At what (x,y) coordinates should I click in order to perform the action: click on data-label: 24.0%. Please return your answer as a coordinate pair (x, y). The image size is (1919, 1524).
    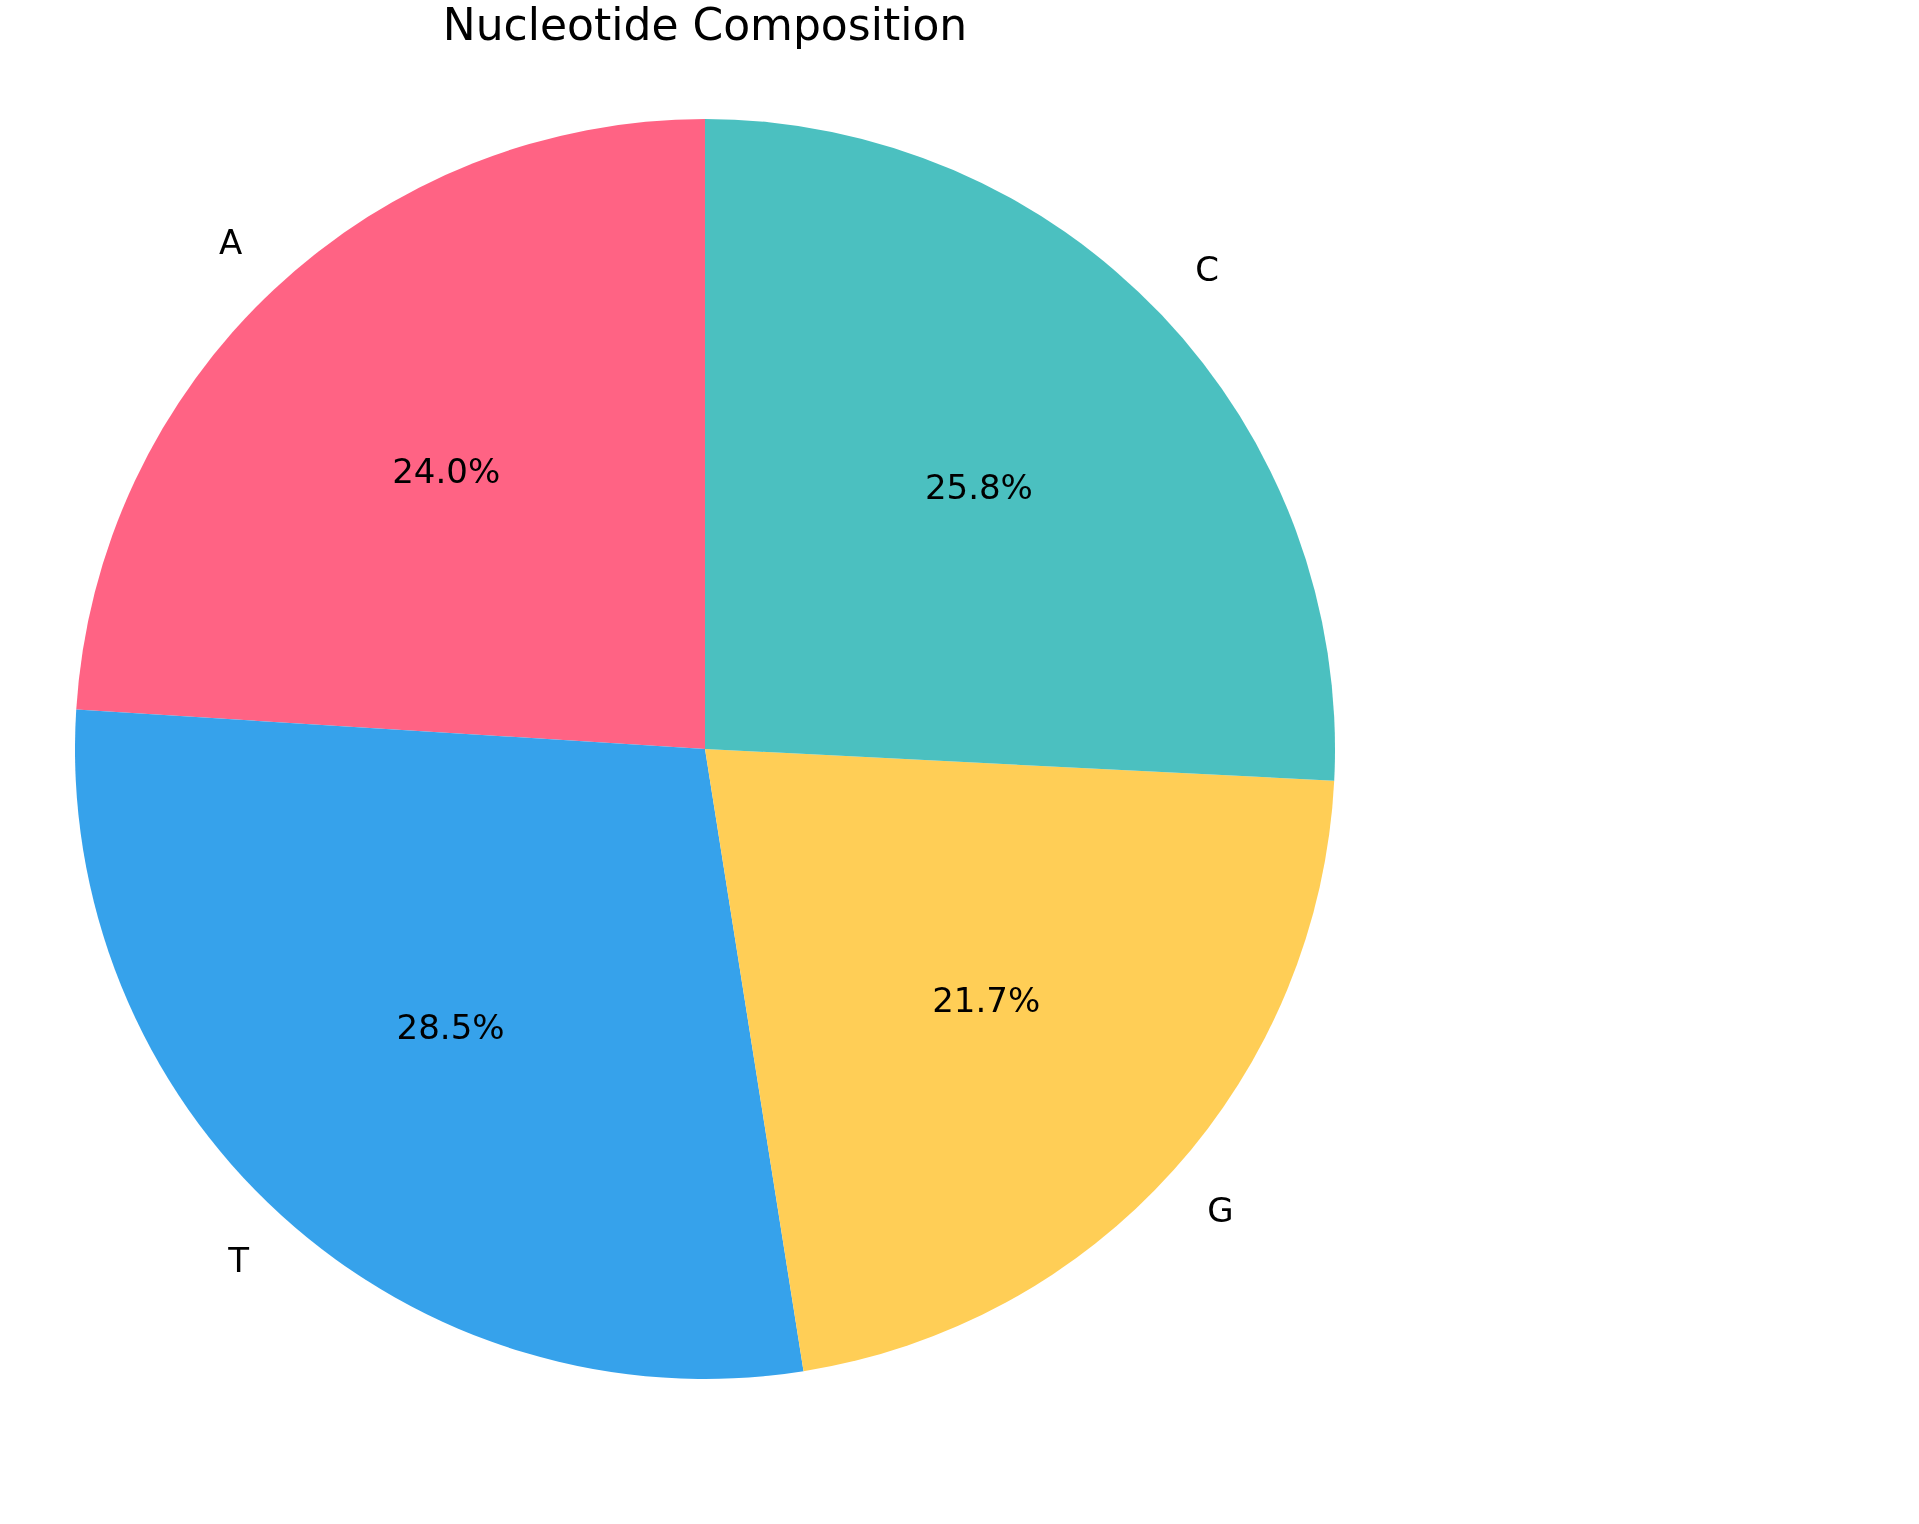
    Looking at the image, I should click on (446, 471).